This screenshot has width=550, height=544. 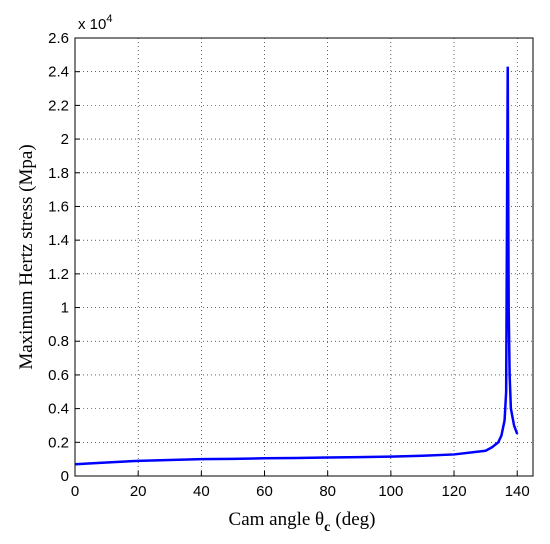 I want to click on x-tick-label: 40, so click(x=201, y=491).